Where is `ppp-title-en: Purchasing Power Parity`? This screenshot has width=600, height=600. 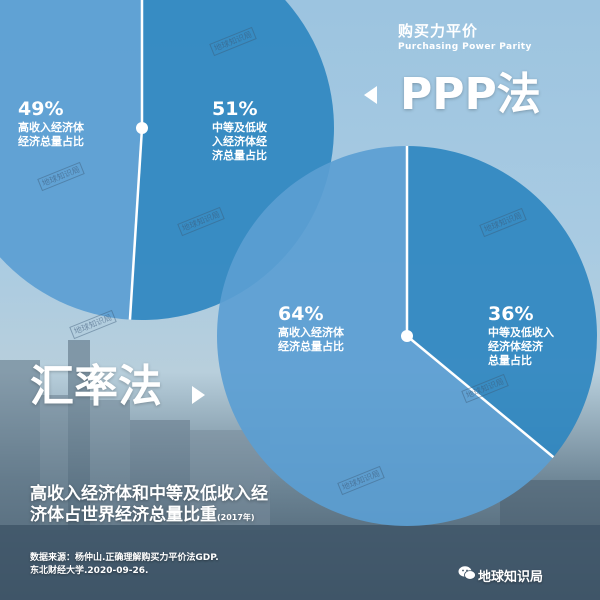
ppp-title-en: Purchasing Power Parity is located at coordinates (465, 47).